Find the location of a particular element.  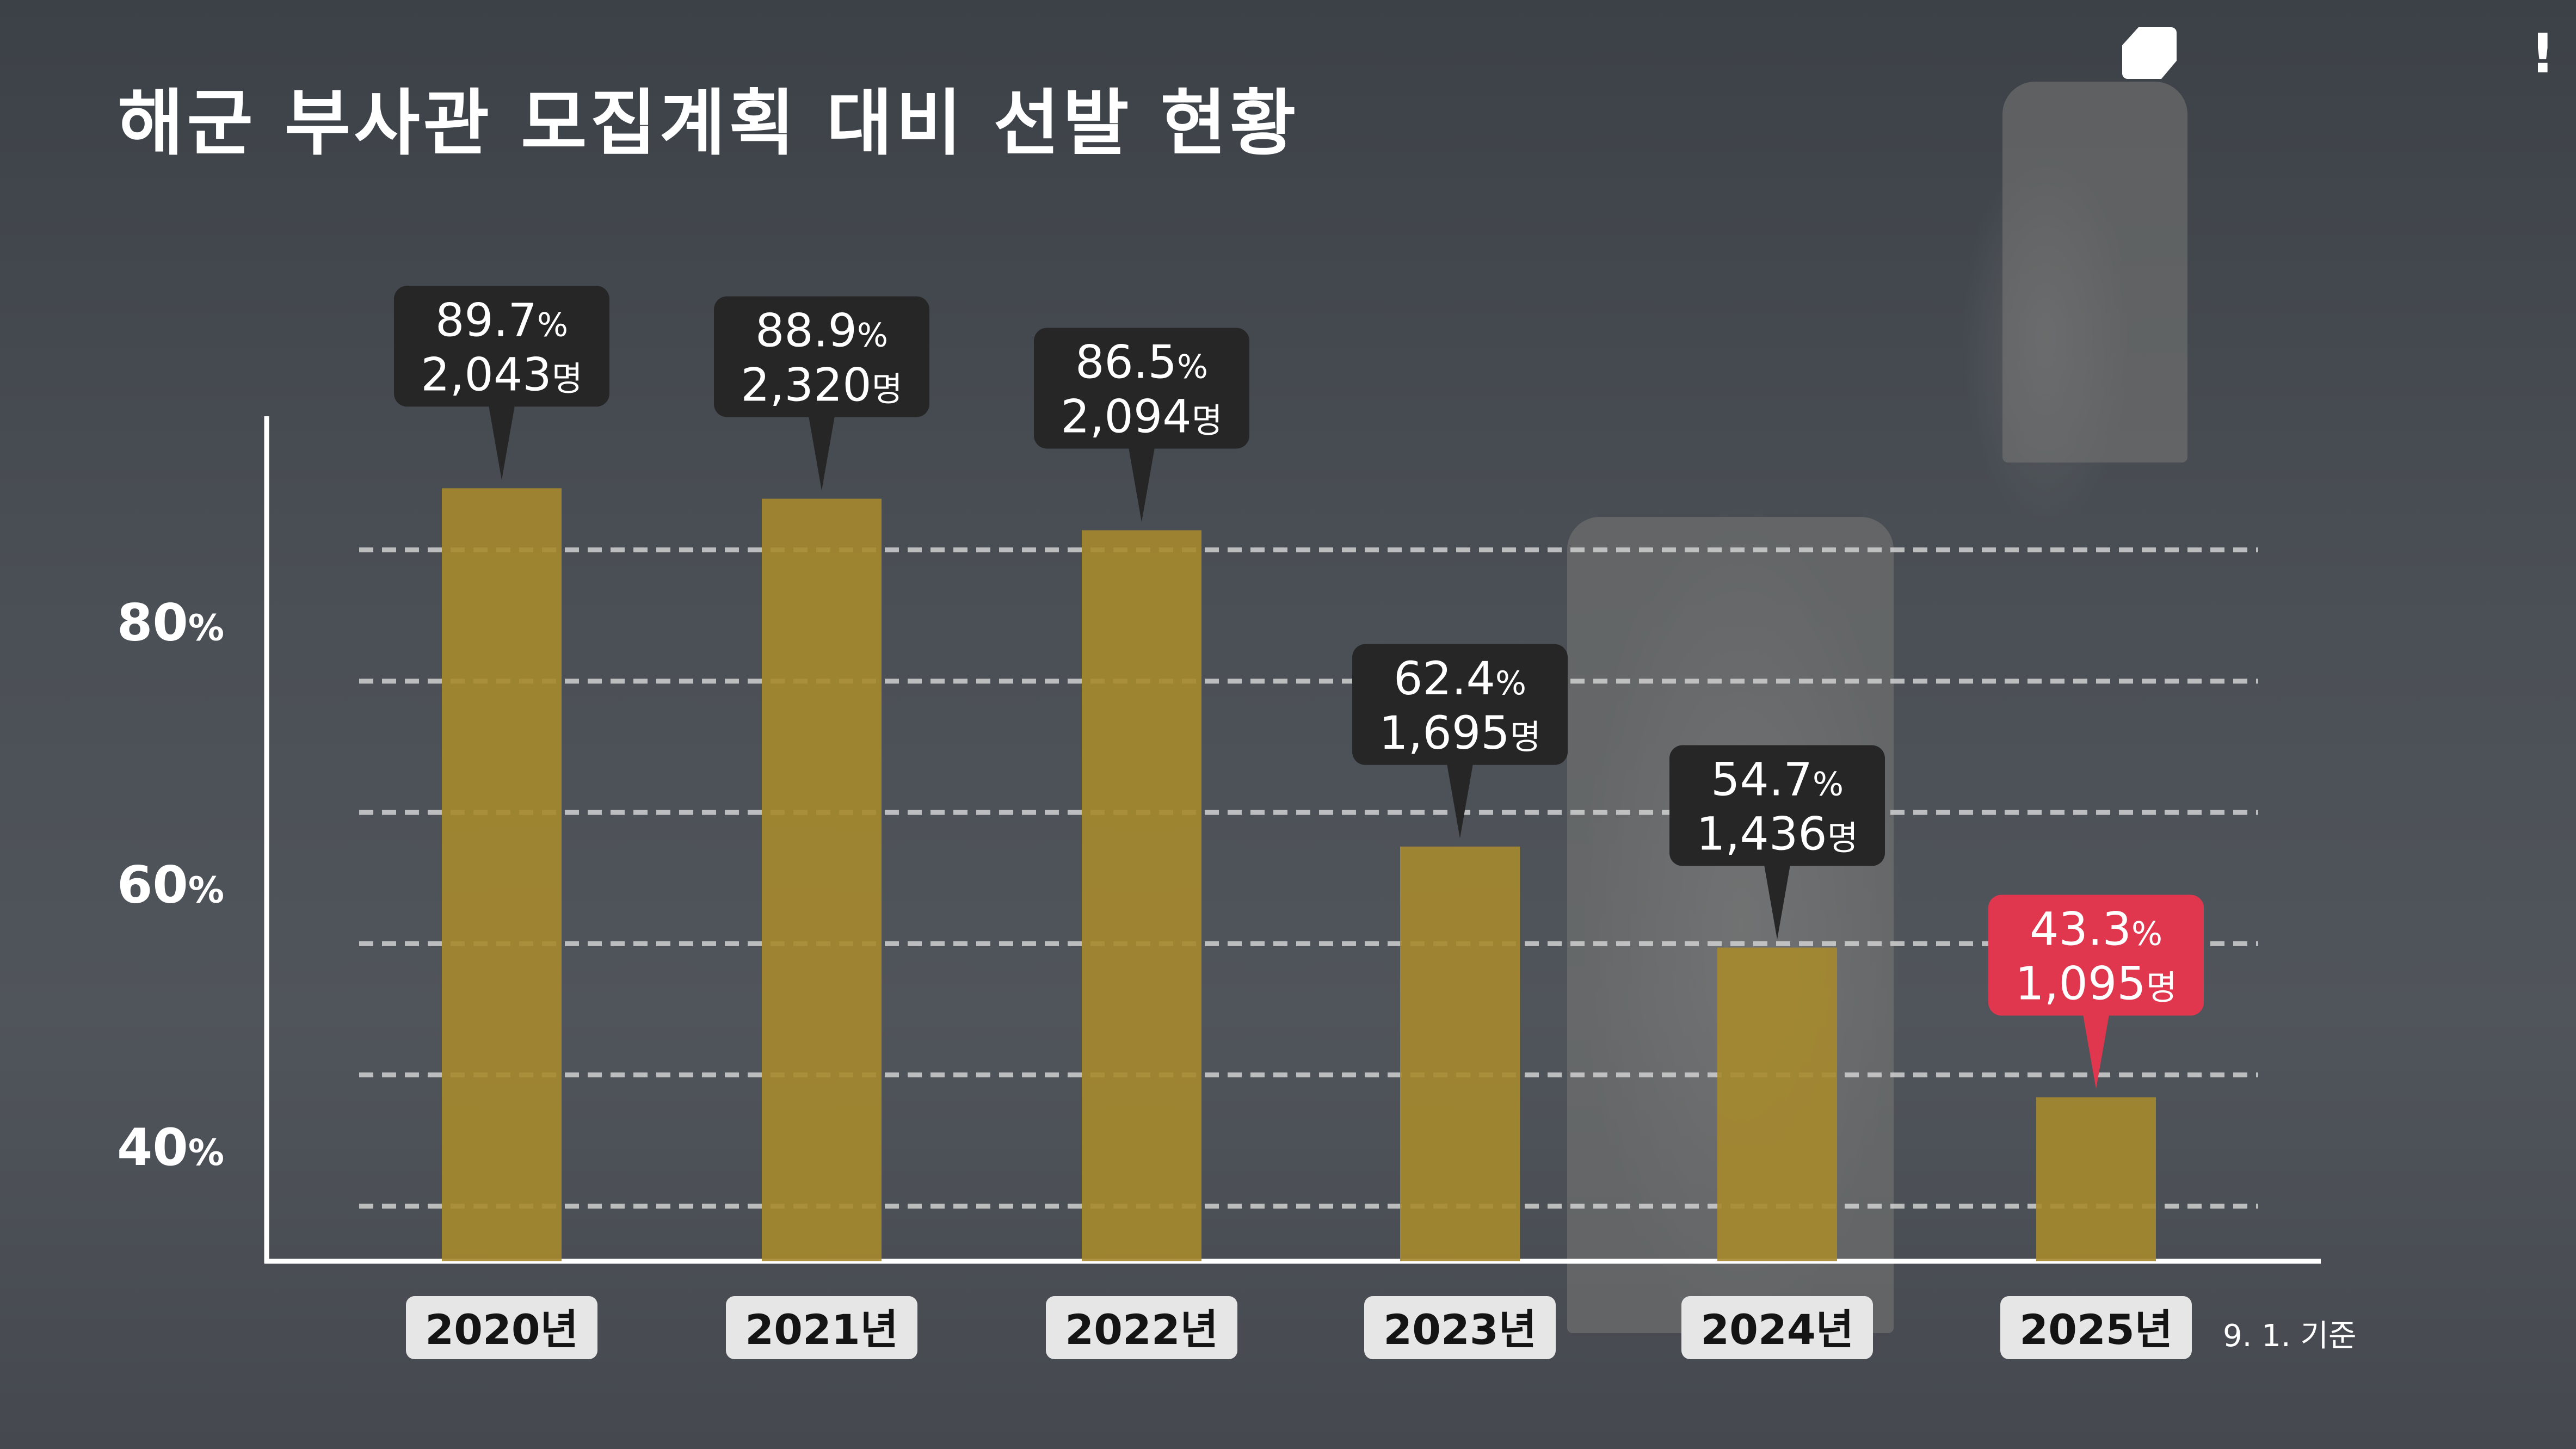

callout-percent: 88.9% is located at coordinates (821, 331).